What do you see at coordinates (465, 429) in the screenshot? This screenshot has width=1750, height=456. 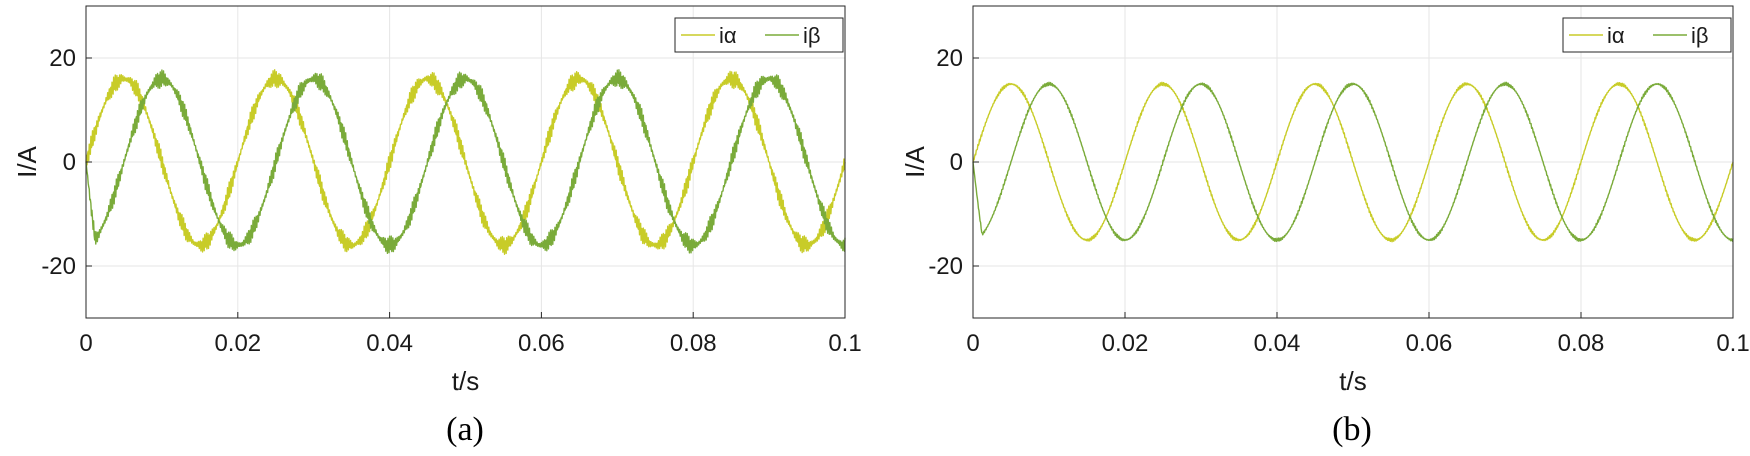 I see `panel-caption: (a)` at bounding box center [465, 429].